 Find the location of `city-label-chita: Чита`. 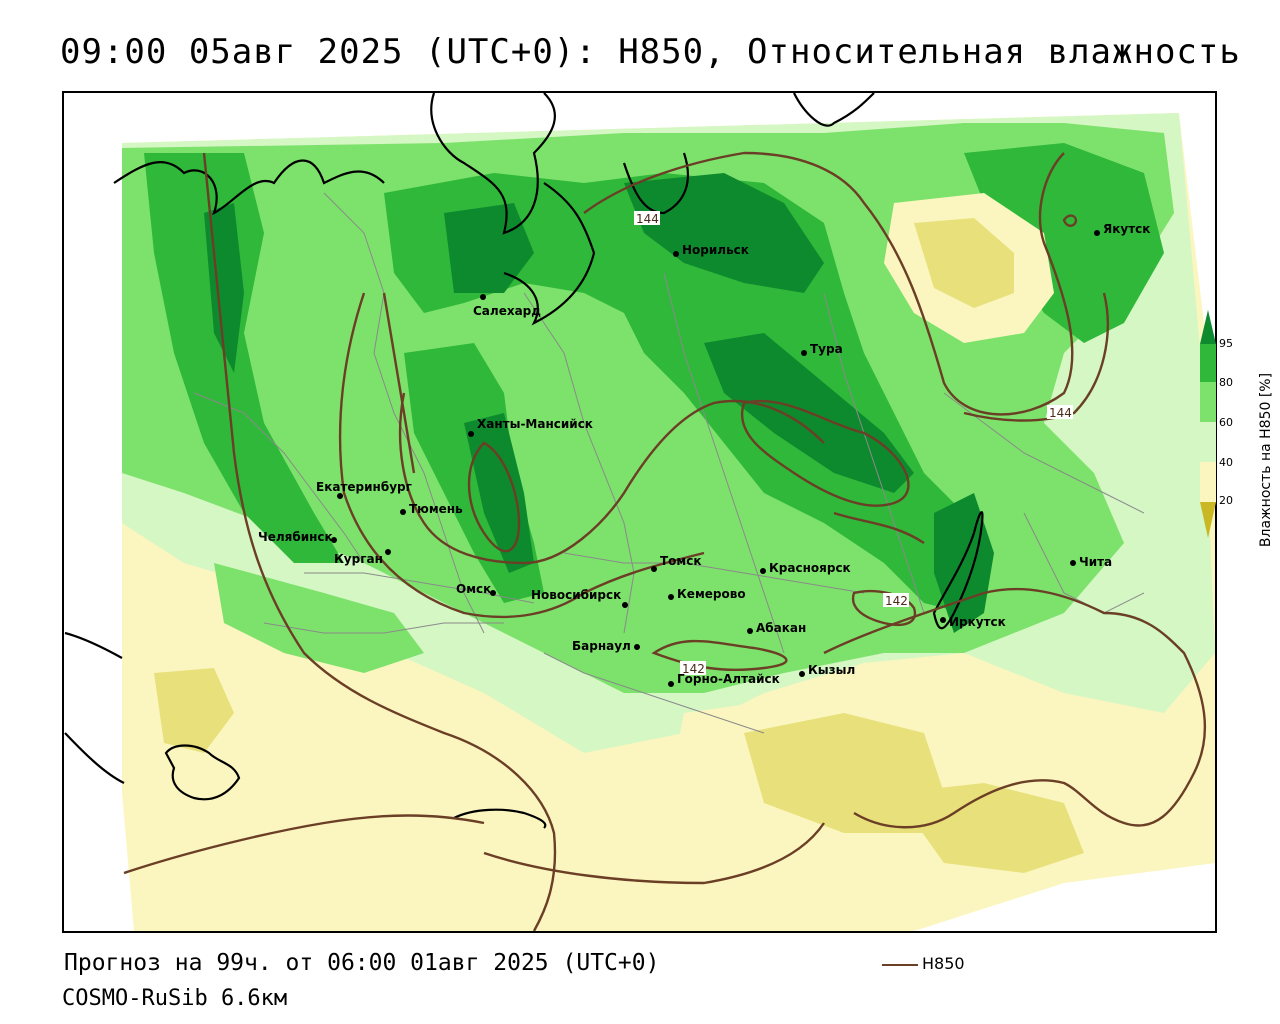

city-label-chita: Чита is located at coordinates (1095, 562).